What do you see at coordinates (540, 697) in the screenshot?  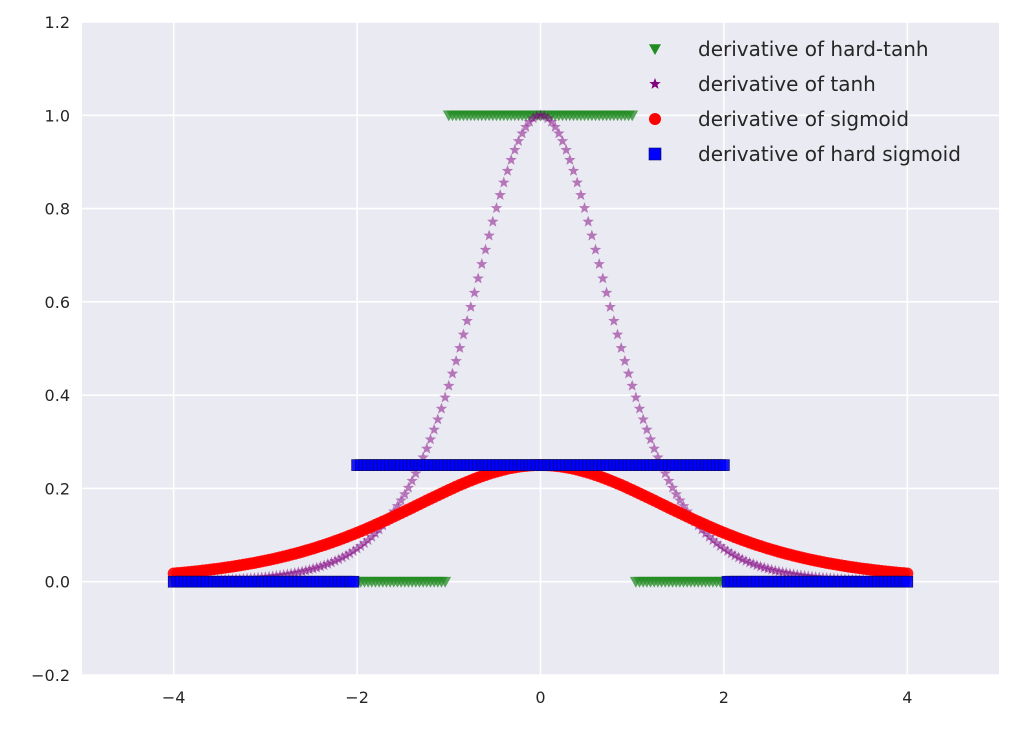 I see `x-tick-label: 0` at bounding box center [540, 697].